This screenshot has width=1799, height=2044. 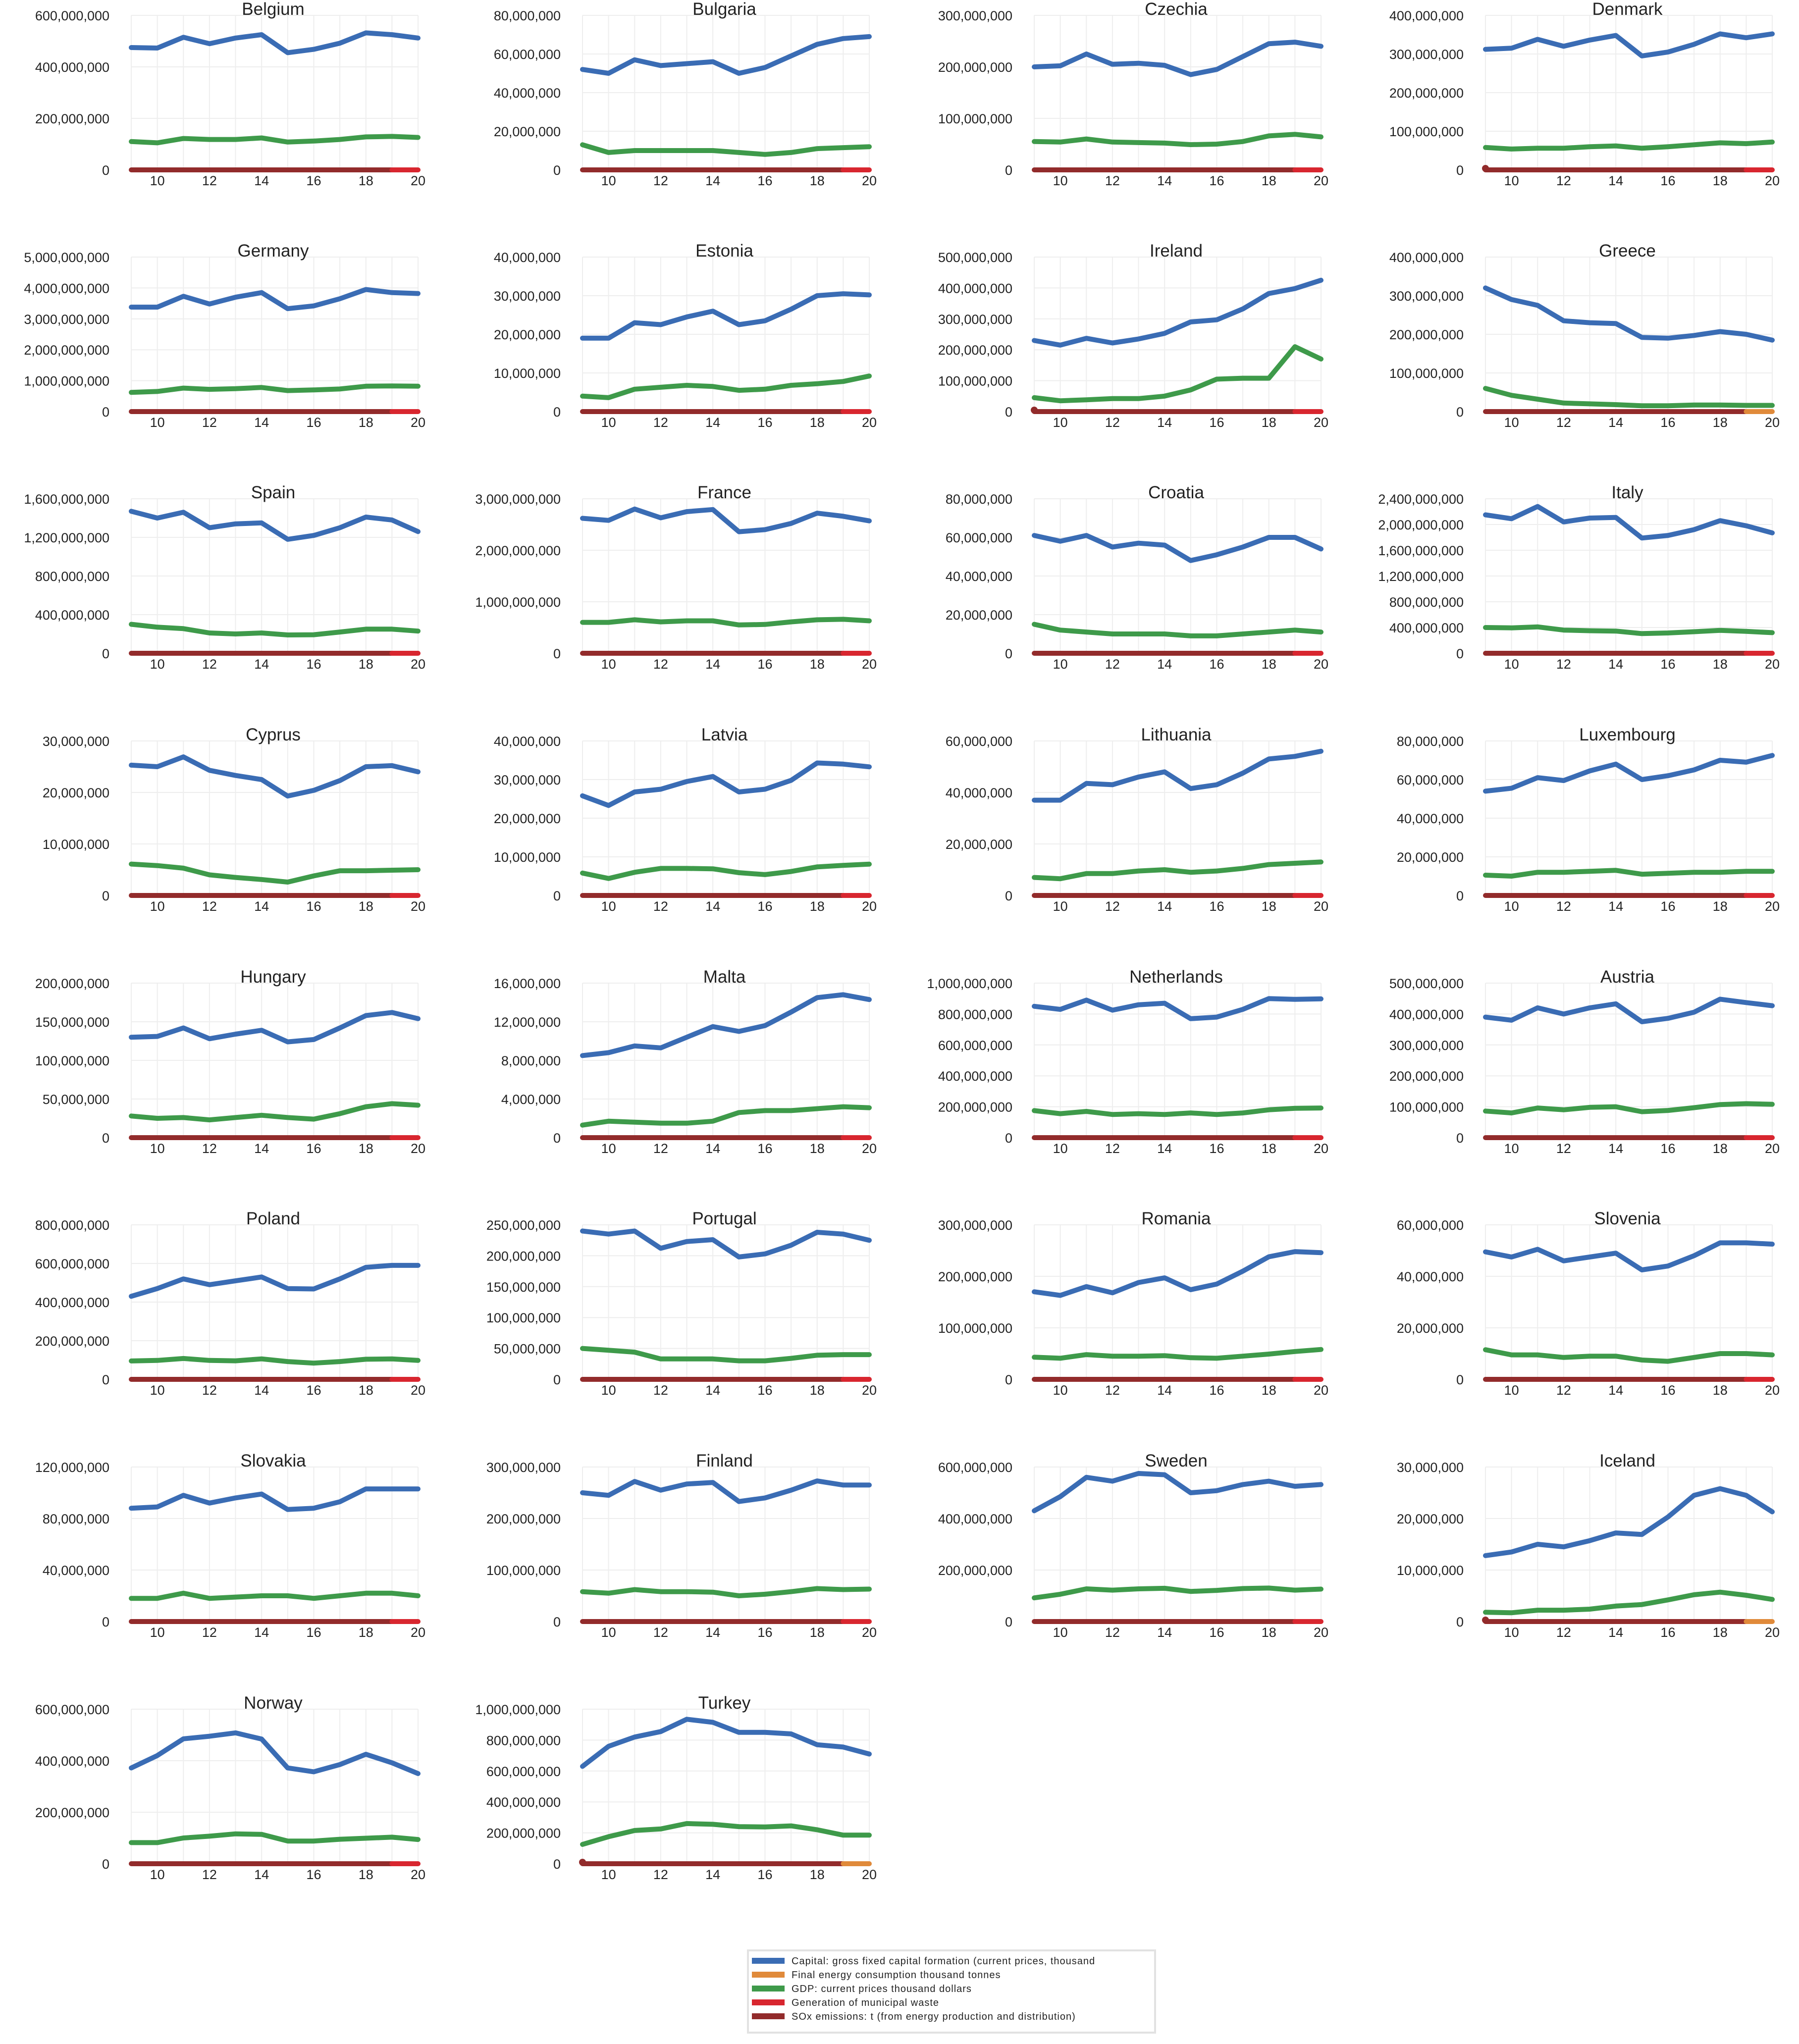 I want to click on y-tick-label: 800,000,000, so click(x=523, y=1740).